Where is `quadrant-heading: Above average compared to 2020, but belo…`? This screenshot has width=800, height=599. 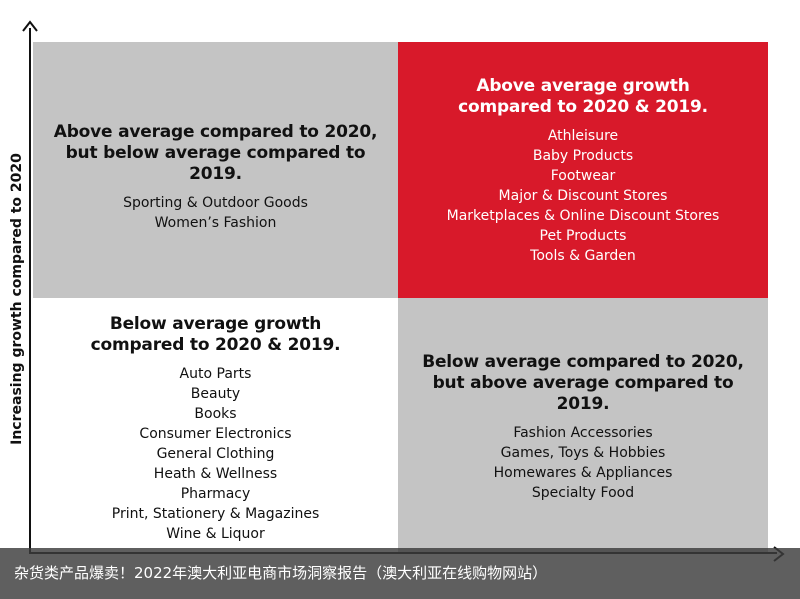 quadrant-heading: Above average compared to 2020, but belo… is located at coordinates (215, 153).